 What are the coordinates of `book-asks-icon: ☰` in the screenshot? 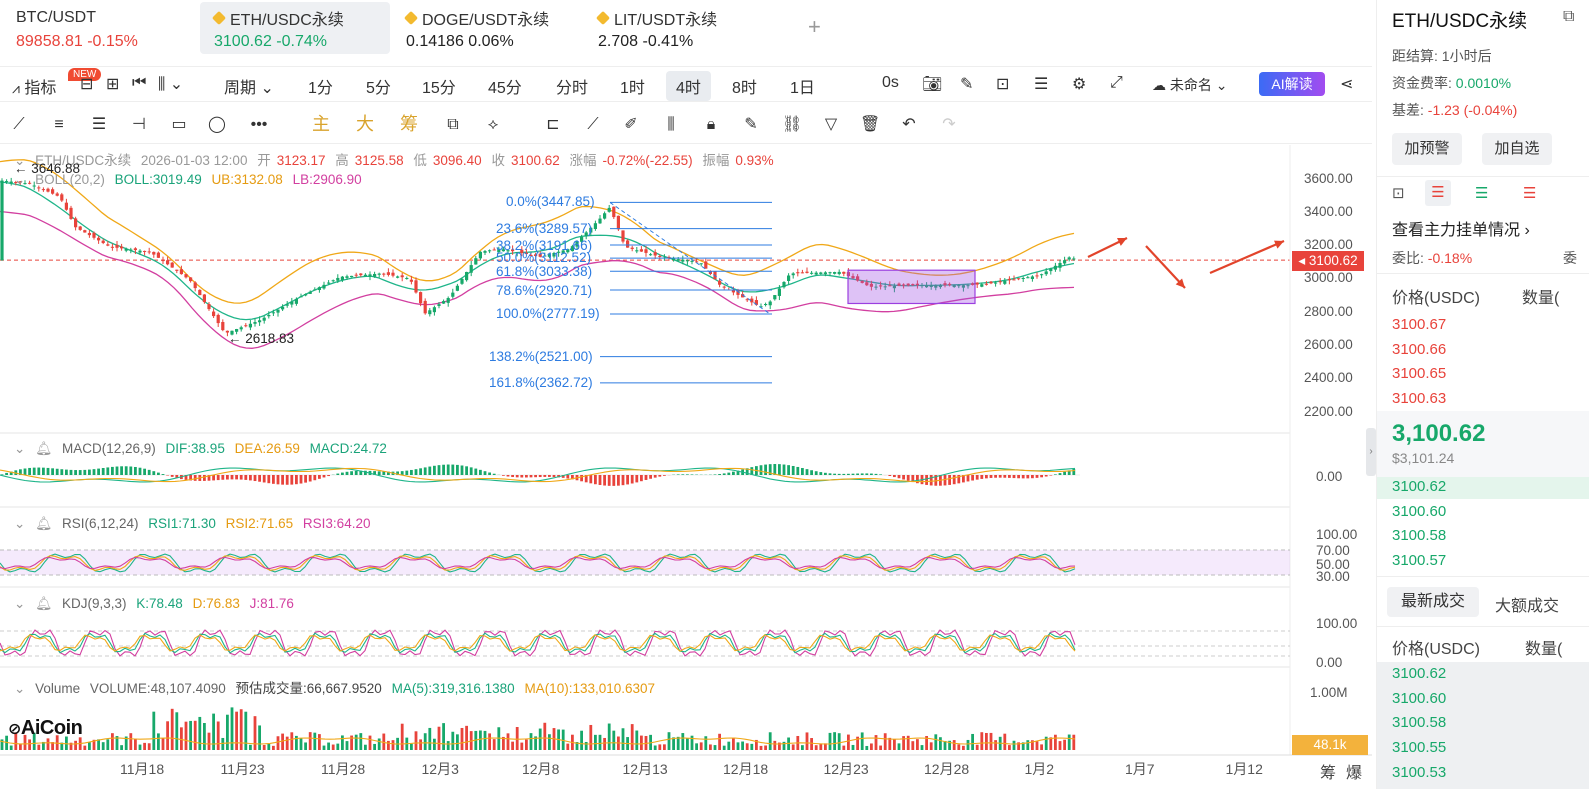 It's located at (1530, 193).